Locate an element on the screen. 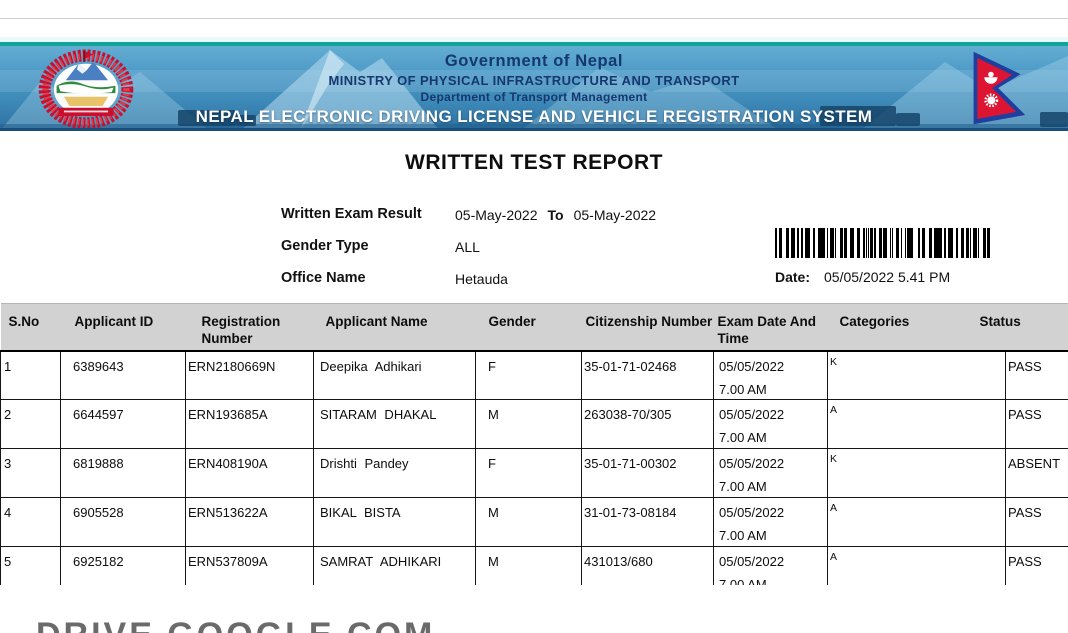 This screenshot has width=1068, height=633. cell-applicant-id: 6819888 is located at coordinates (123, 473).